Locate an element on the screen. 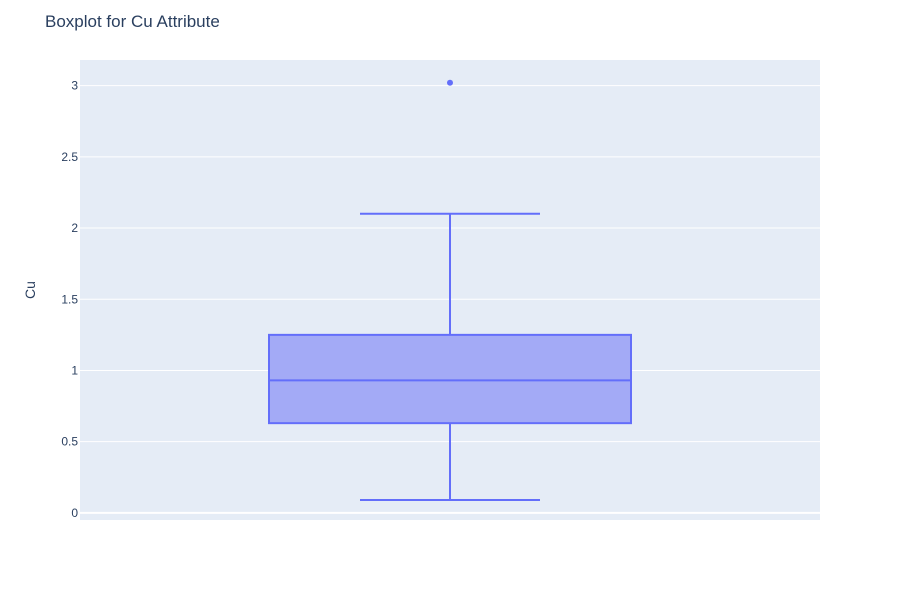  outlier-point is located at coordinates (450, 82).